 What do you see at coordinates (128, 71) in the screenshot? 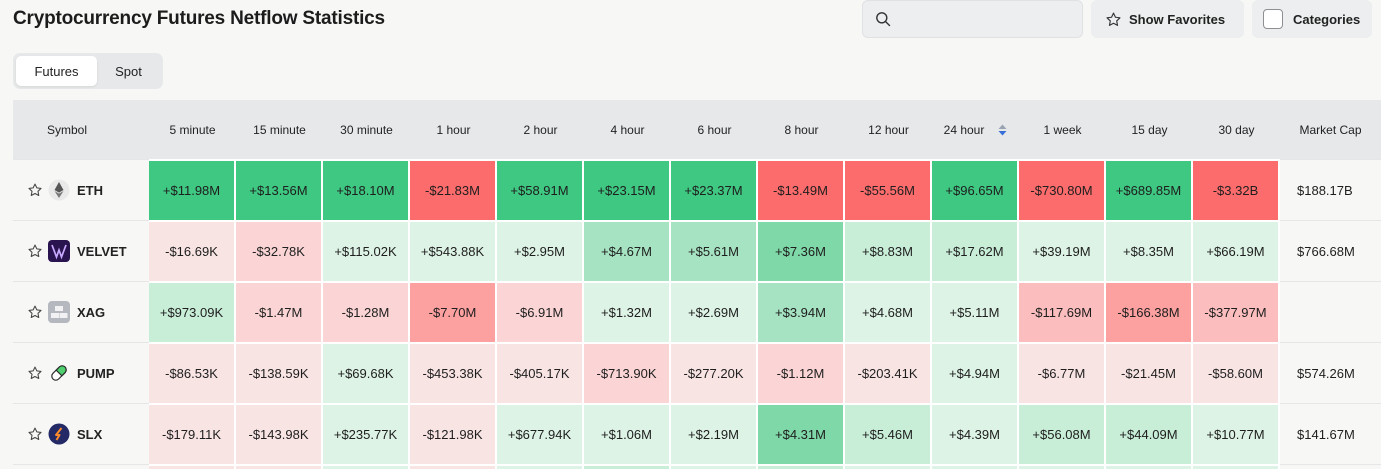
I see `tab-spot: Spot` at bounding box center [128, 71].